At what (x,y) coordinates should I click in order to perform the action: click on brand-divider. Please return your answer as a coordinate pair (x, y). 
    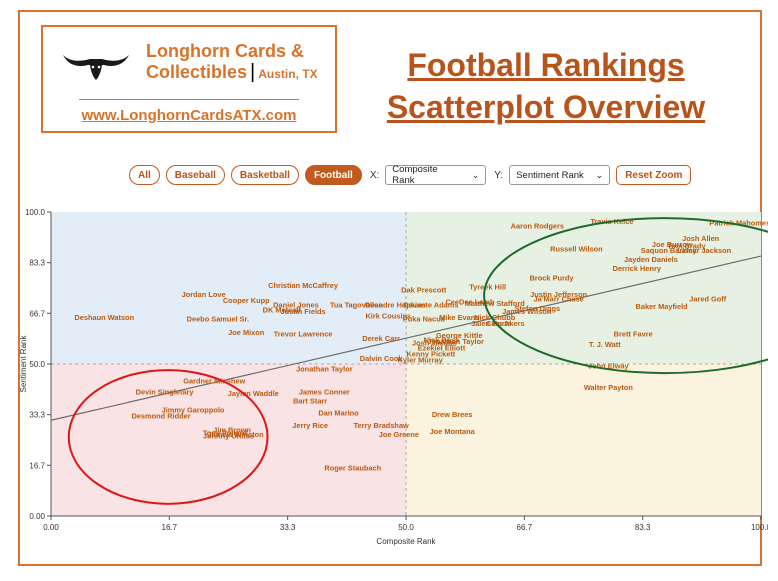
    Looking at the image, I should click on (189, 99).